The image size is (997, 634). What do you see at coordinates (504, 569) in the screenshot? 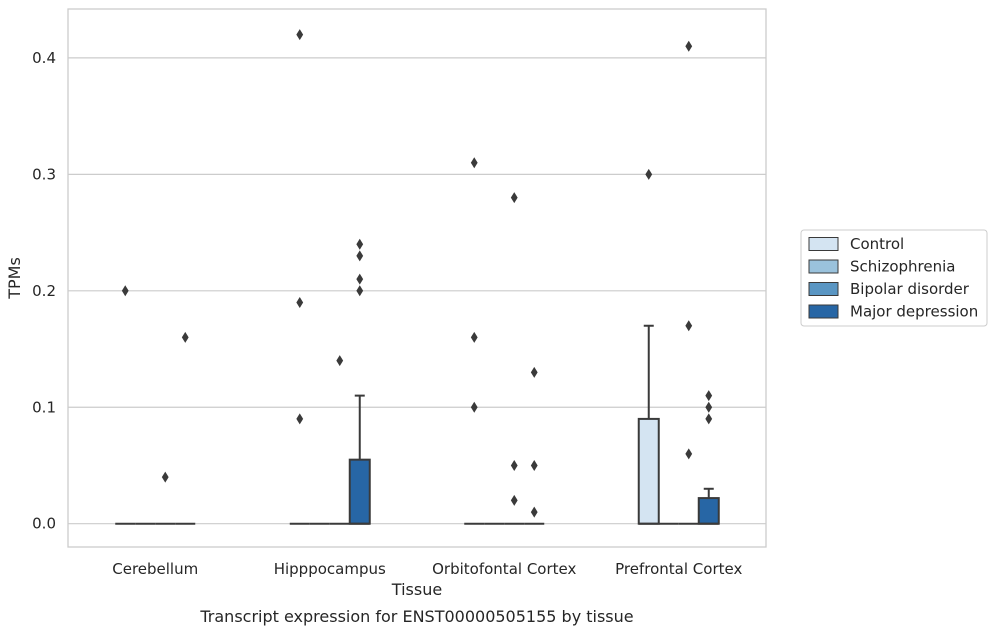
I see `x-tick-label: Orbitofontal Cortex` at bounding box center [504, 569].